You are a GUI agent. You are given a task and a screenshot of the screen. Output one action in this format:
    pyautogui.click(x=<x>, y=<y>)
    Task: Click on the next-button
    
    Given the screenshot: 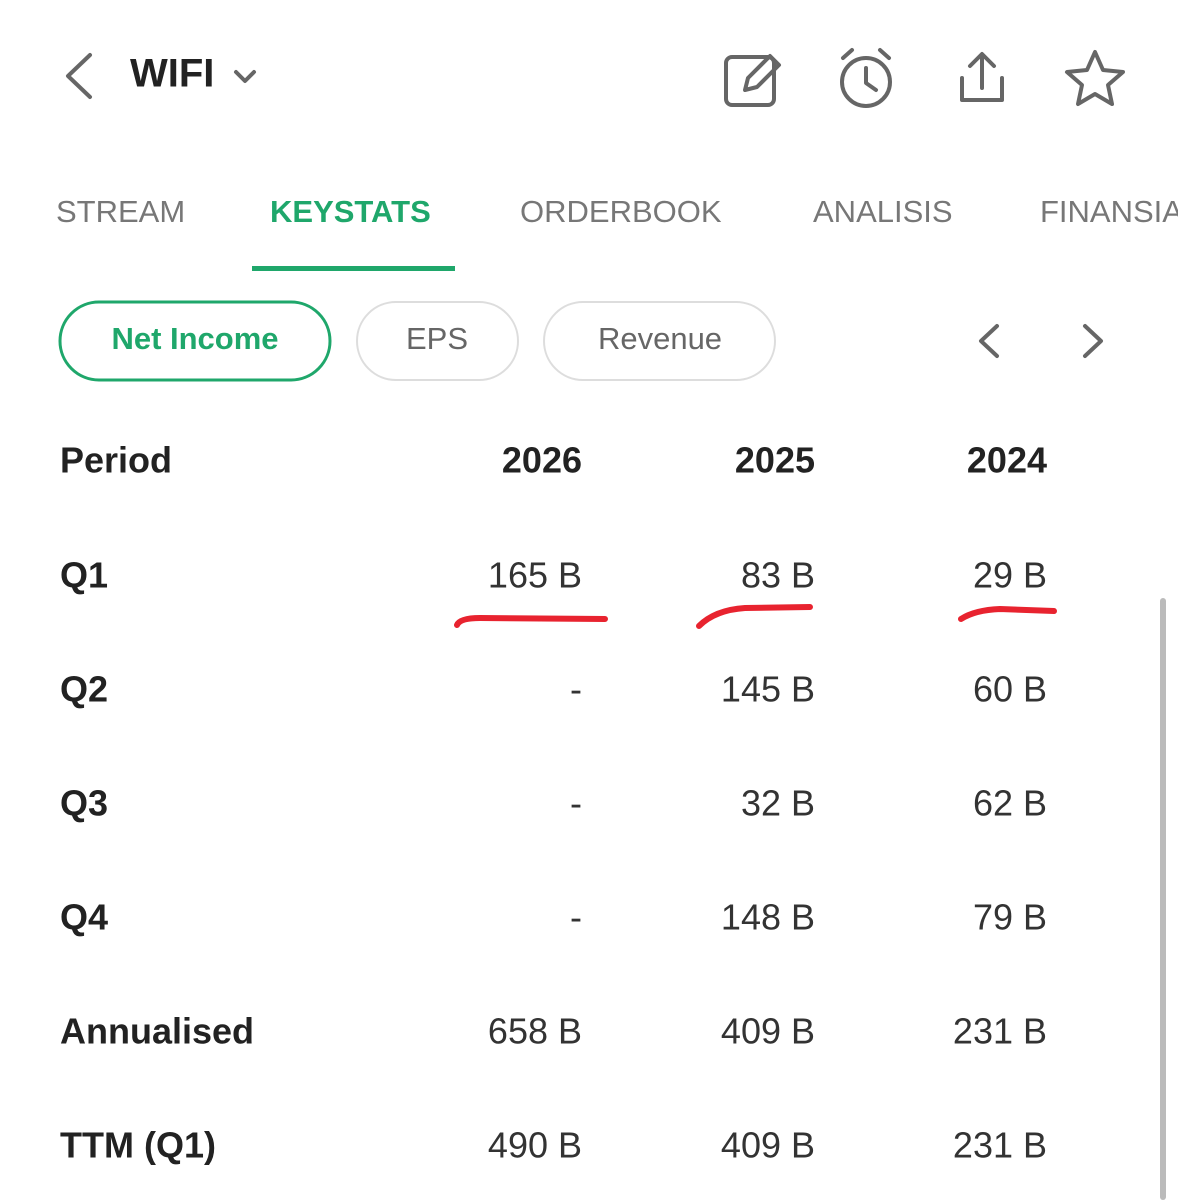 What is the action you would take?
    pyautogui.click(x=1093, y=341)
    